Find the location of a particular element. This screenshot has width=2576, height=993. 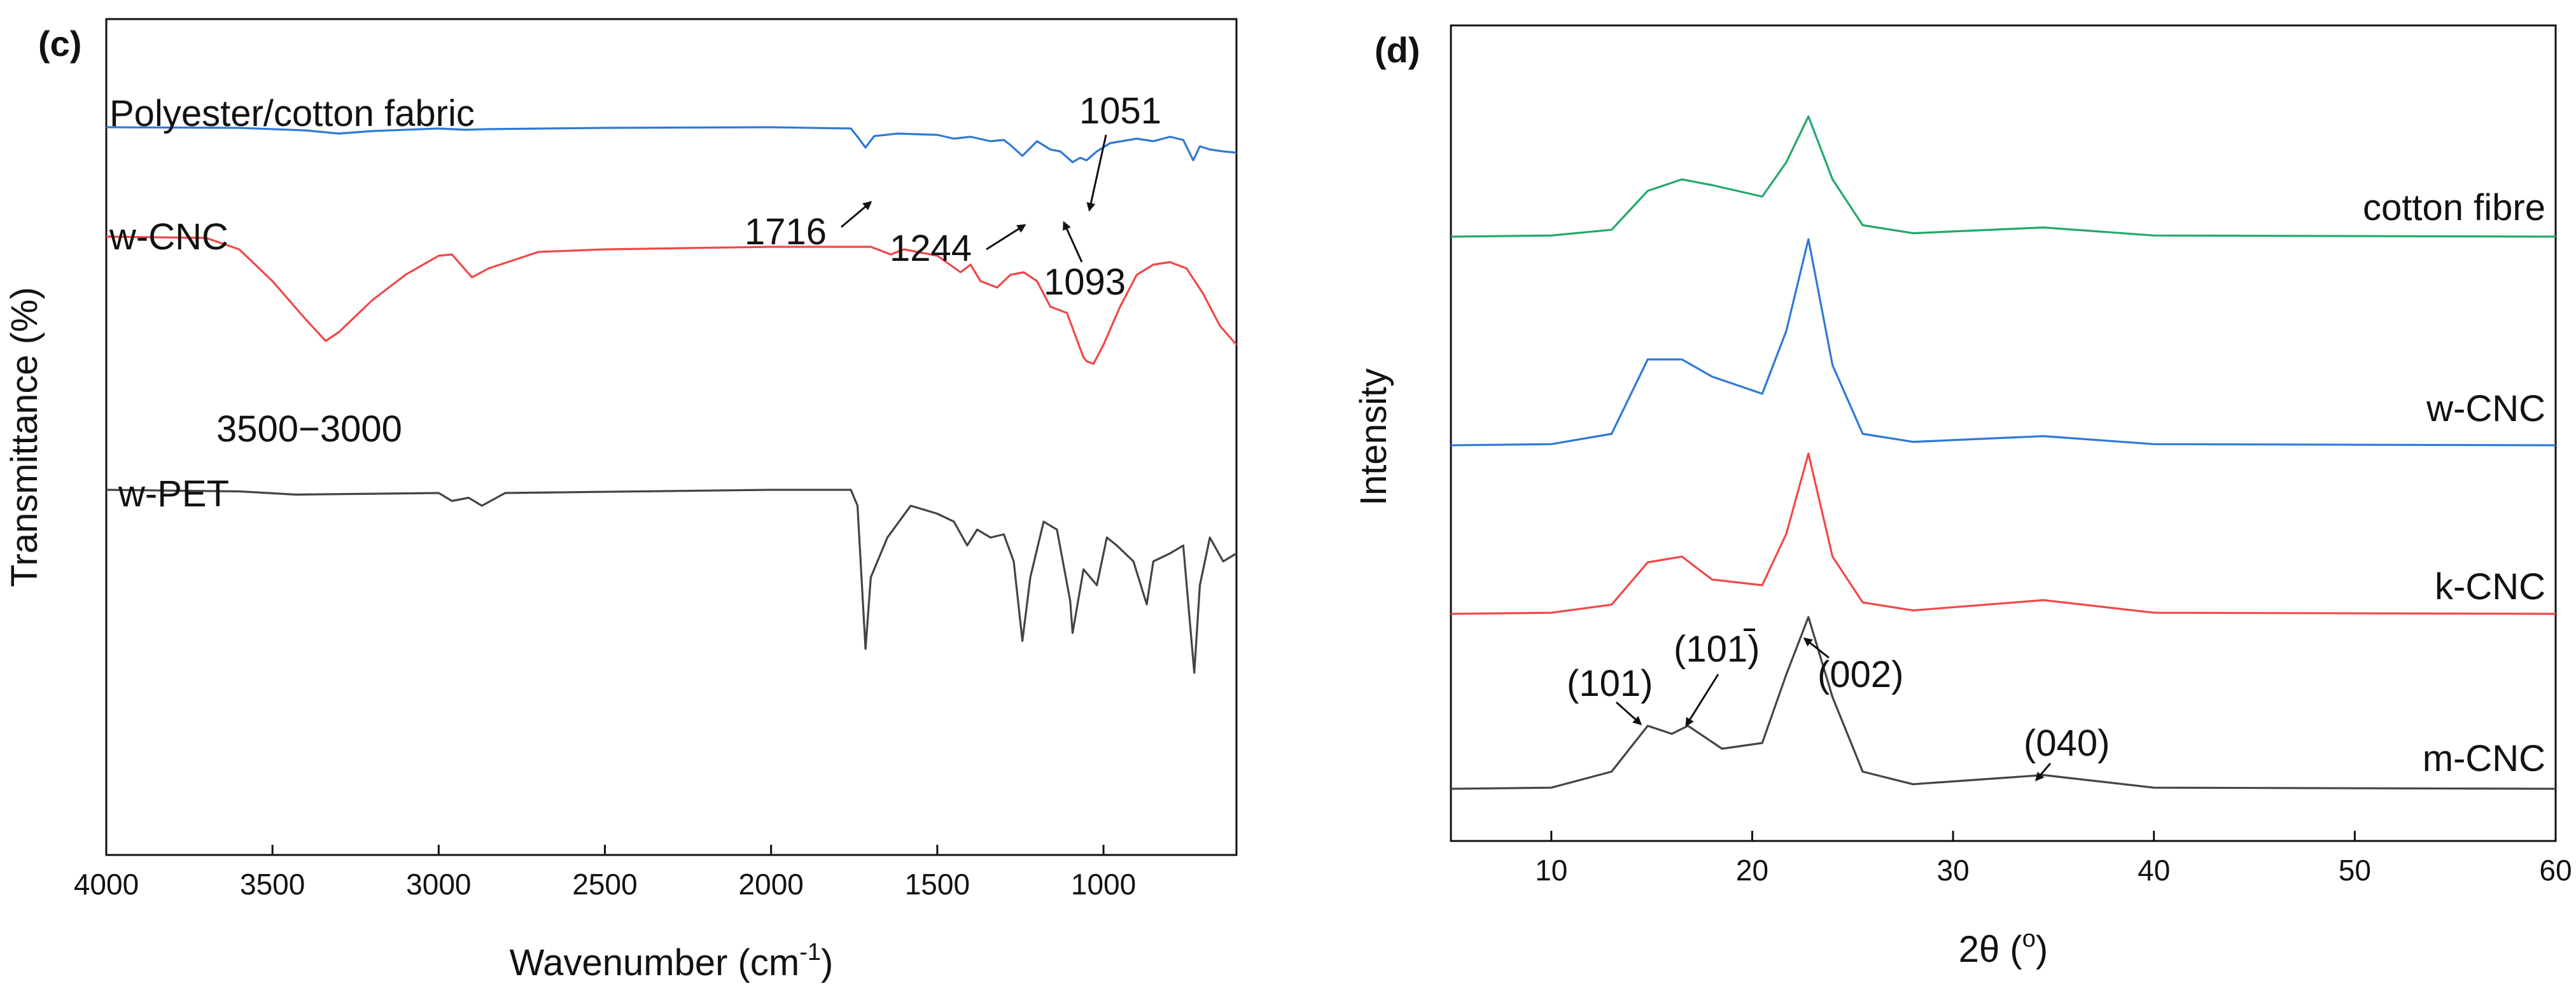

panel-c-x-label: Wavenumber (cm-1) is located at coordinates (672, 961).